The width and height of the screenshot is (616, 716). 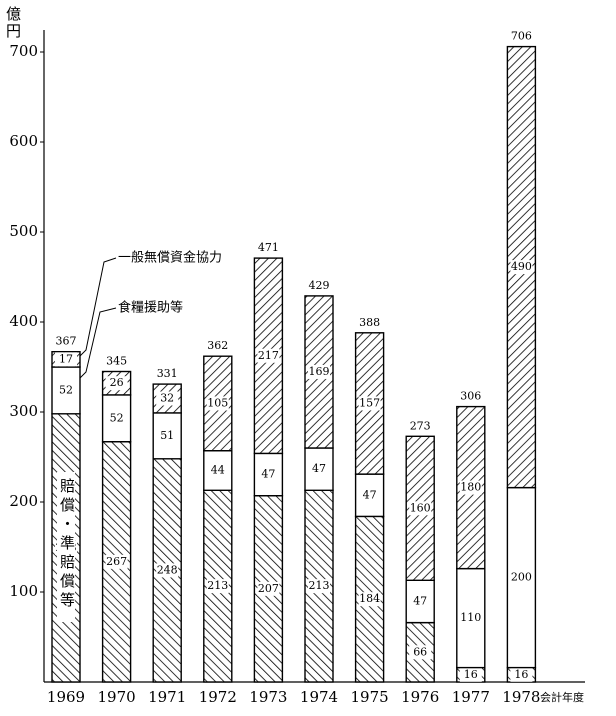 I want to click on data-label: 180, so click(x=470, y=487).